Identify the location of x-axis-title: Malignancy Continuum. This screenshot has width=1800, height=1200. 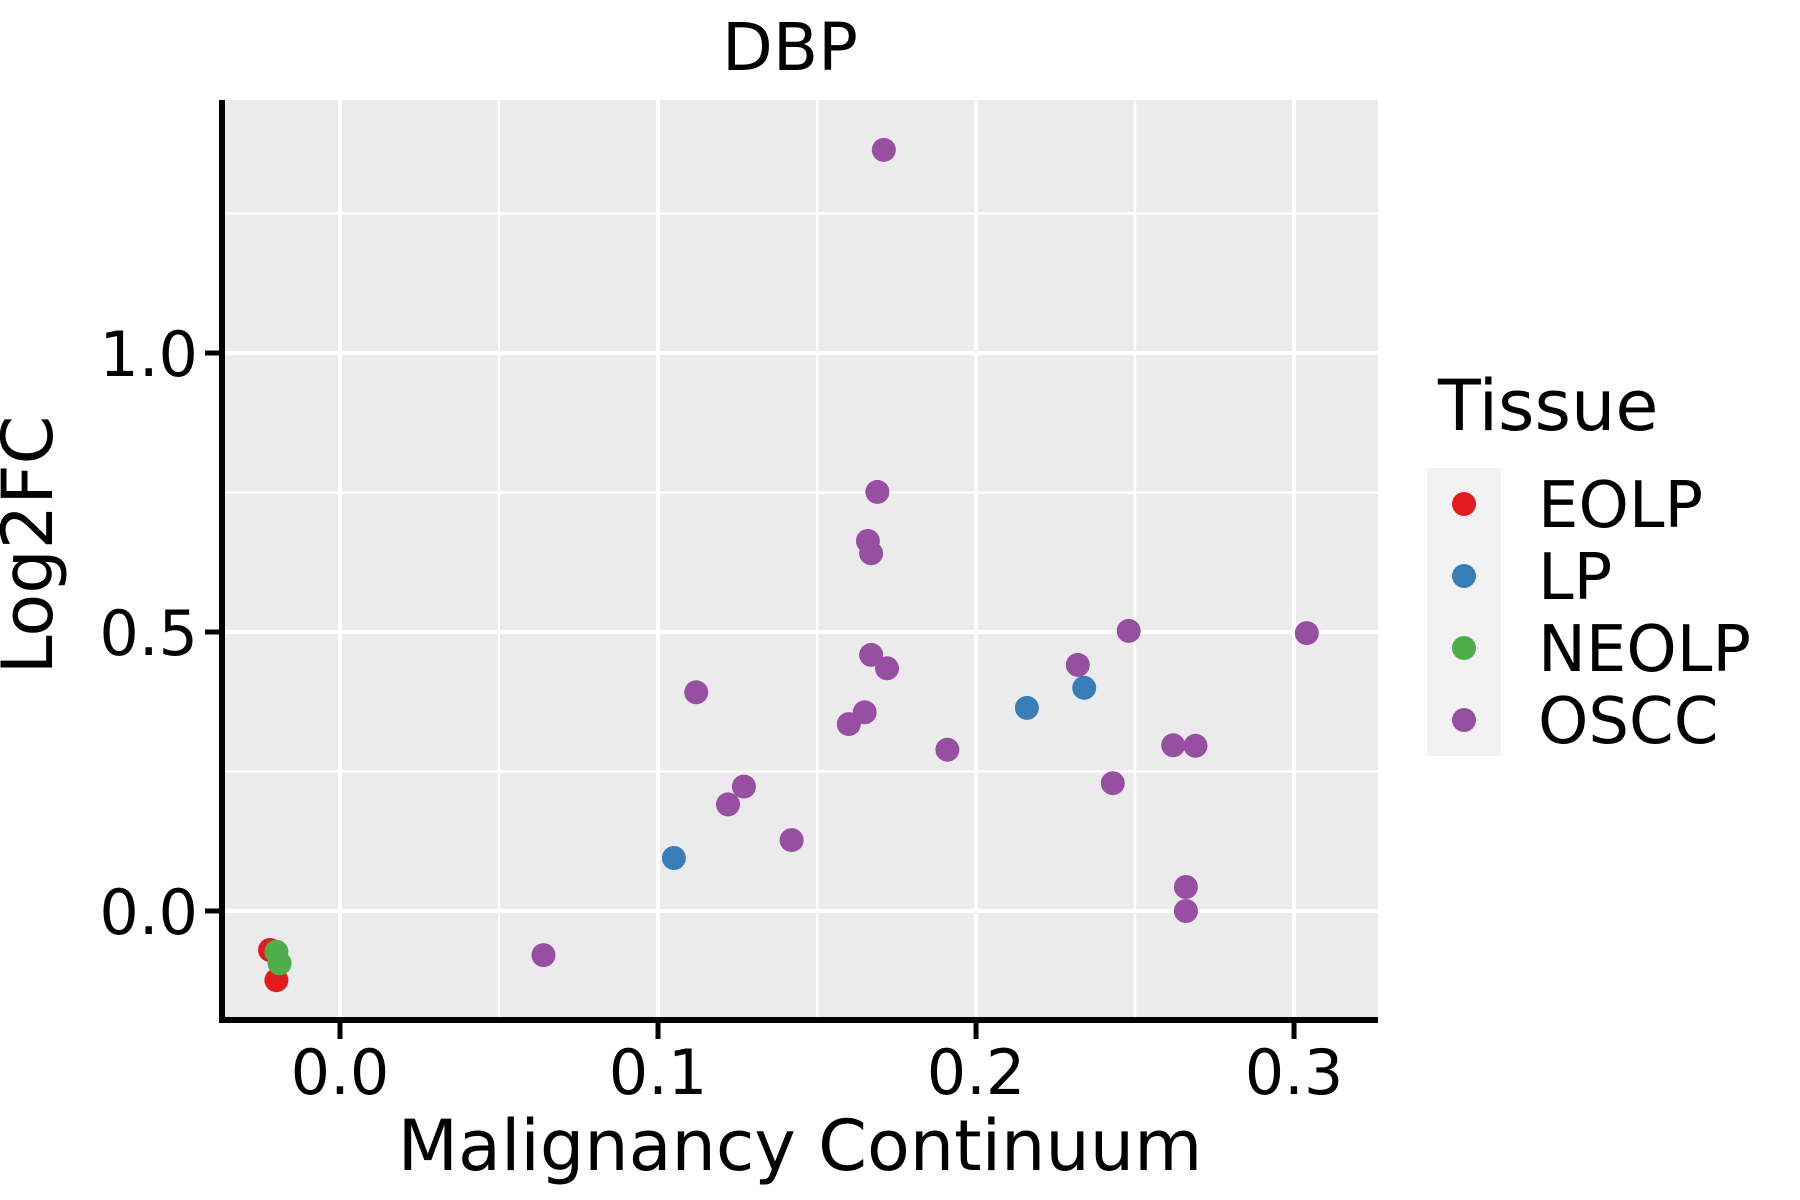
(800, 1146).